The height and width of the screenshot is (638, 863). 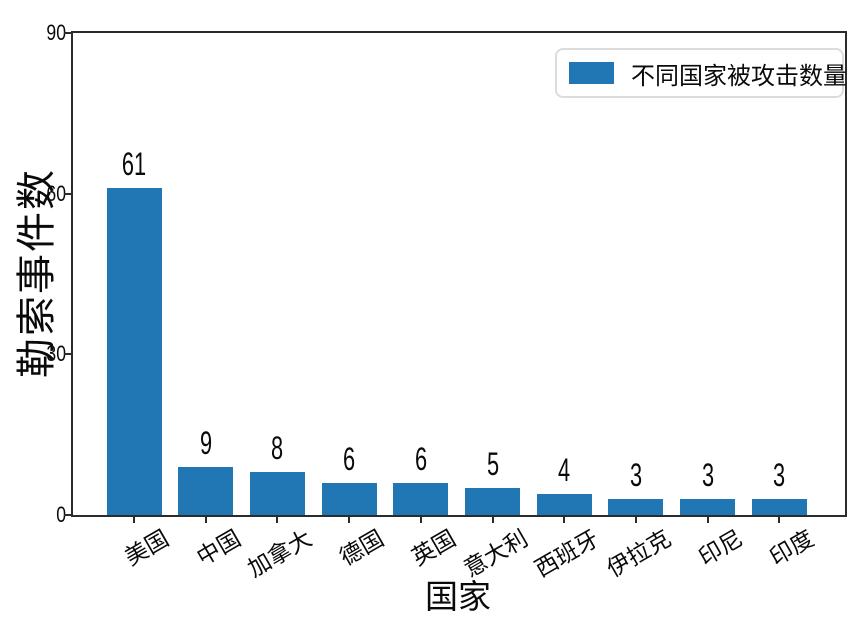 I want to click on bar-value-label: 9, so click(x=205, y=442).